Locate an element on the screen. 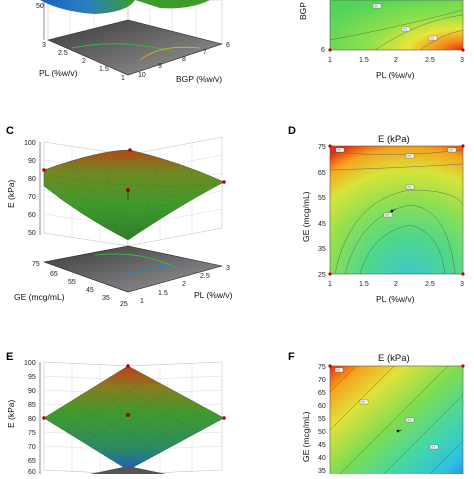  panel-c-x-tick: 35 is located at coordinates (106, 298).